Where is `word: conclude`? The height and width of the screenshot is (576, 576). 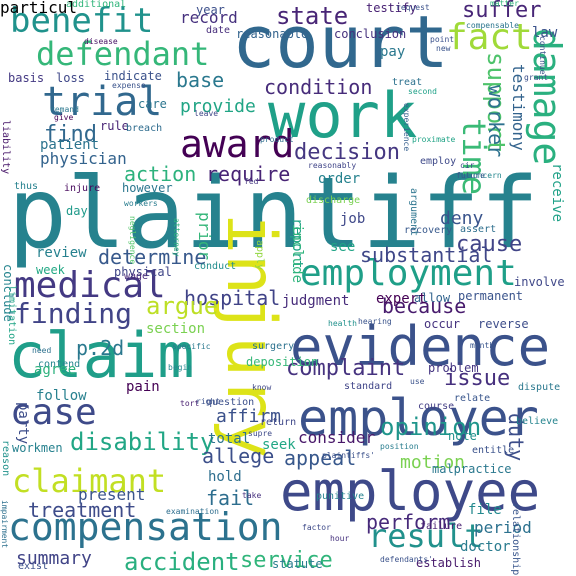
word: conclude is located at coordinates (8, 293).